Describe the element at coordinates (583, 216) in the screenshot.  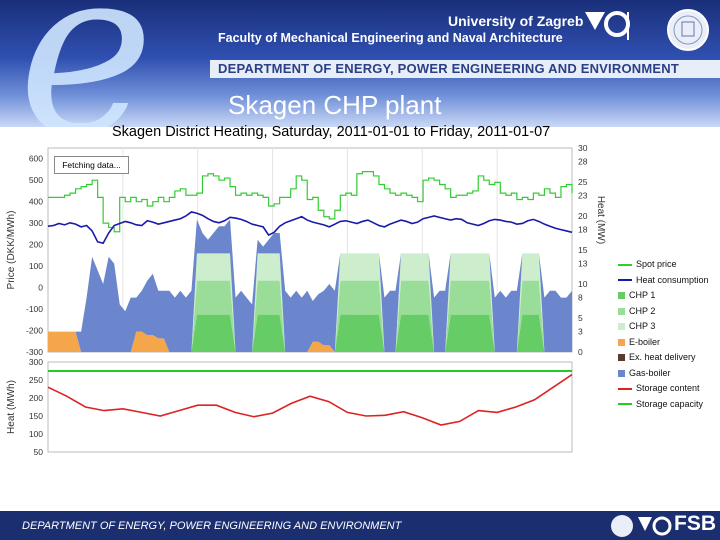
I see `right-tick-label: 20` at that location.